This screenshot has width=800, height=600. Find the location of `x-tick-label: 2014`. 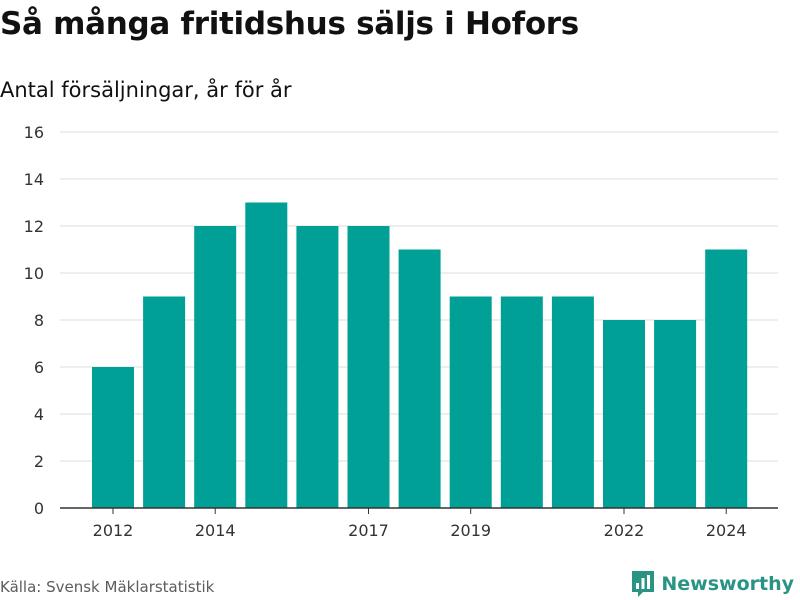

x-tick-label: 2014 is located at coordinates (215, 530).